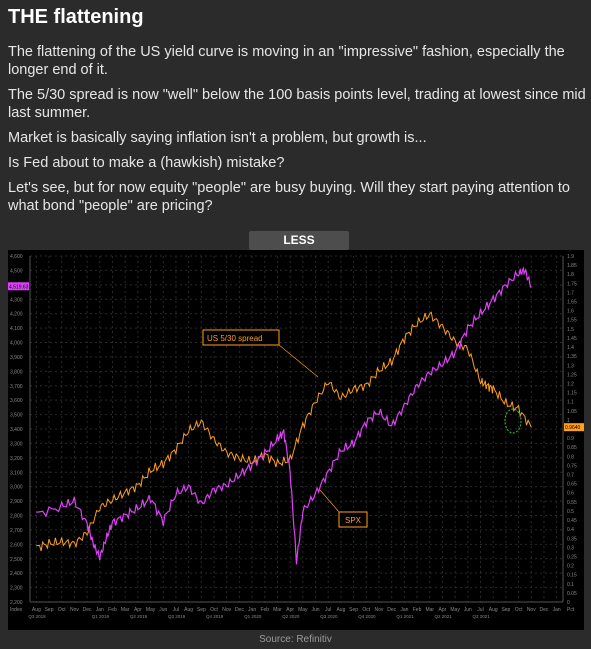 The image size is (591, 649). What do you see at coordinates (291, 616) in the screenshot?
I see `x-quarter-label: Q2 2020` at bounding box center [291, 616].